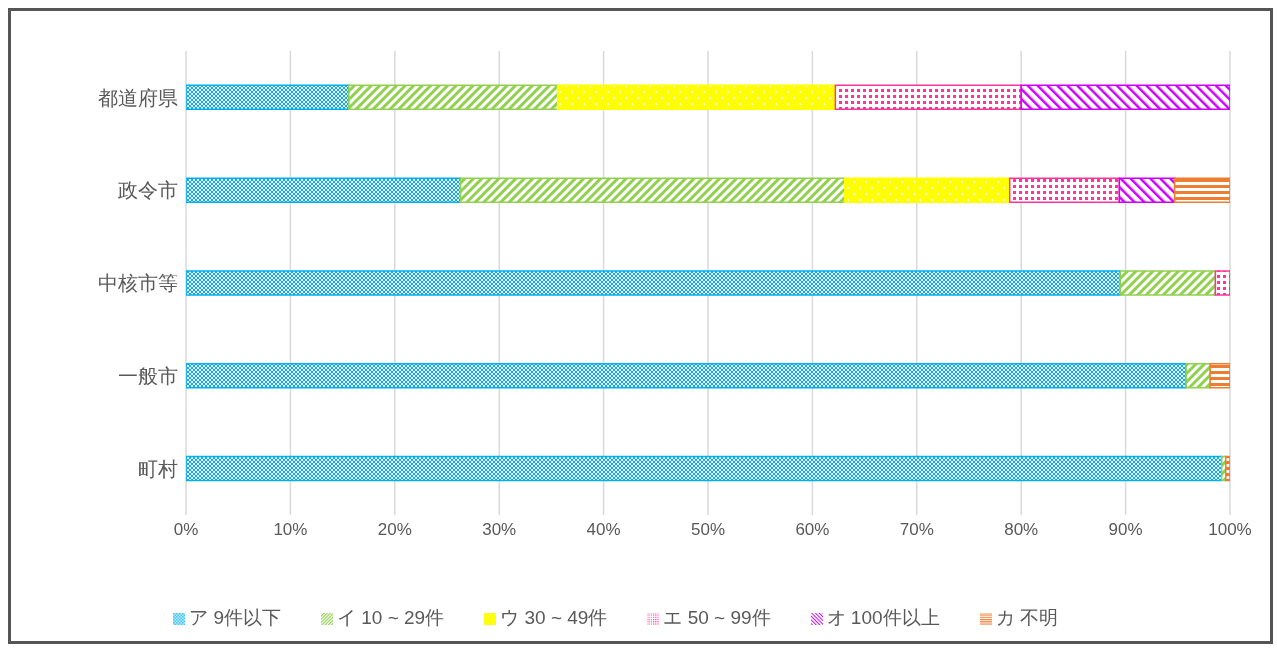  Describe the element at coordinates (138, 97) in the screenshot. I see `y-tick-label: 都道府県` at that location.